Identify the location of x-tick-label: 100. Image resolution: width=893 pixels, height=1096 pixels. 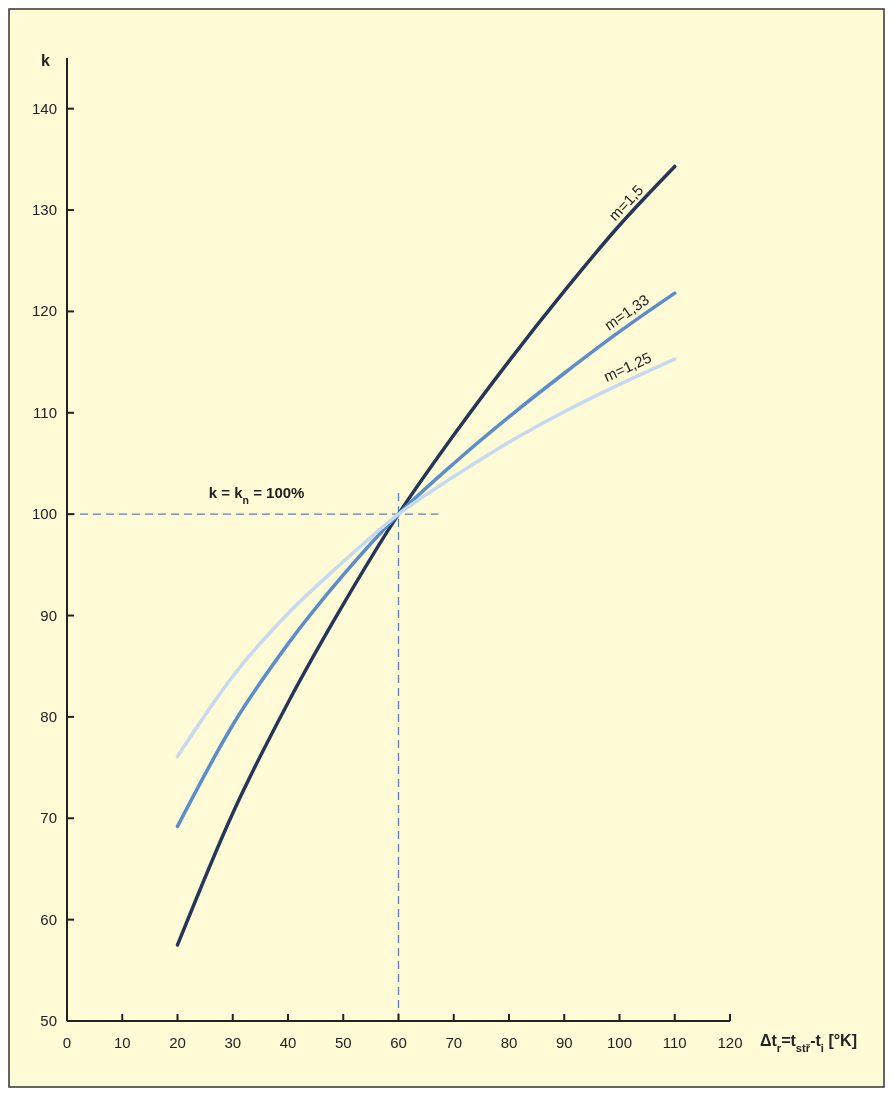
(619, 1042).